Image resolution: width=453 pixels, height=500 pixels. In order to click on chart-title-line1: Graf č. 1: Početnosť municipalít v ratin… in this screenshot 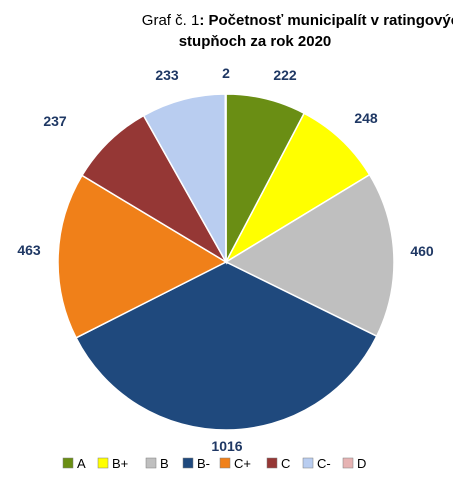, I will do `click(297, 20)`.